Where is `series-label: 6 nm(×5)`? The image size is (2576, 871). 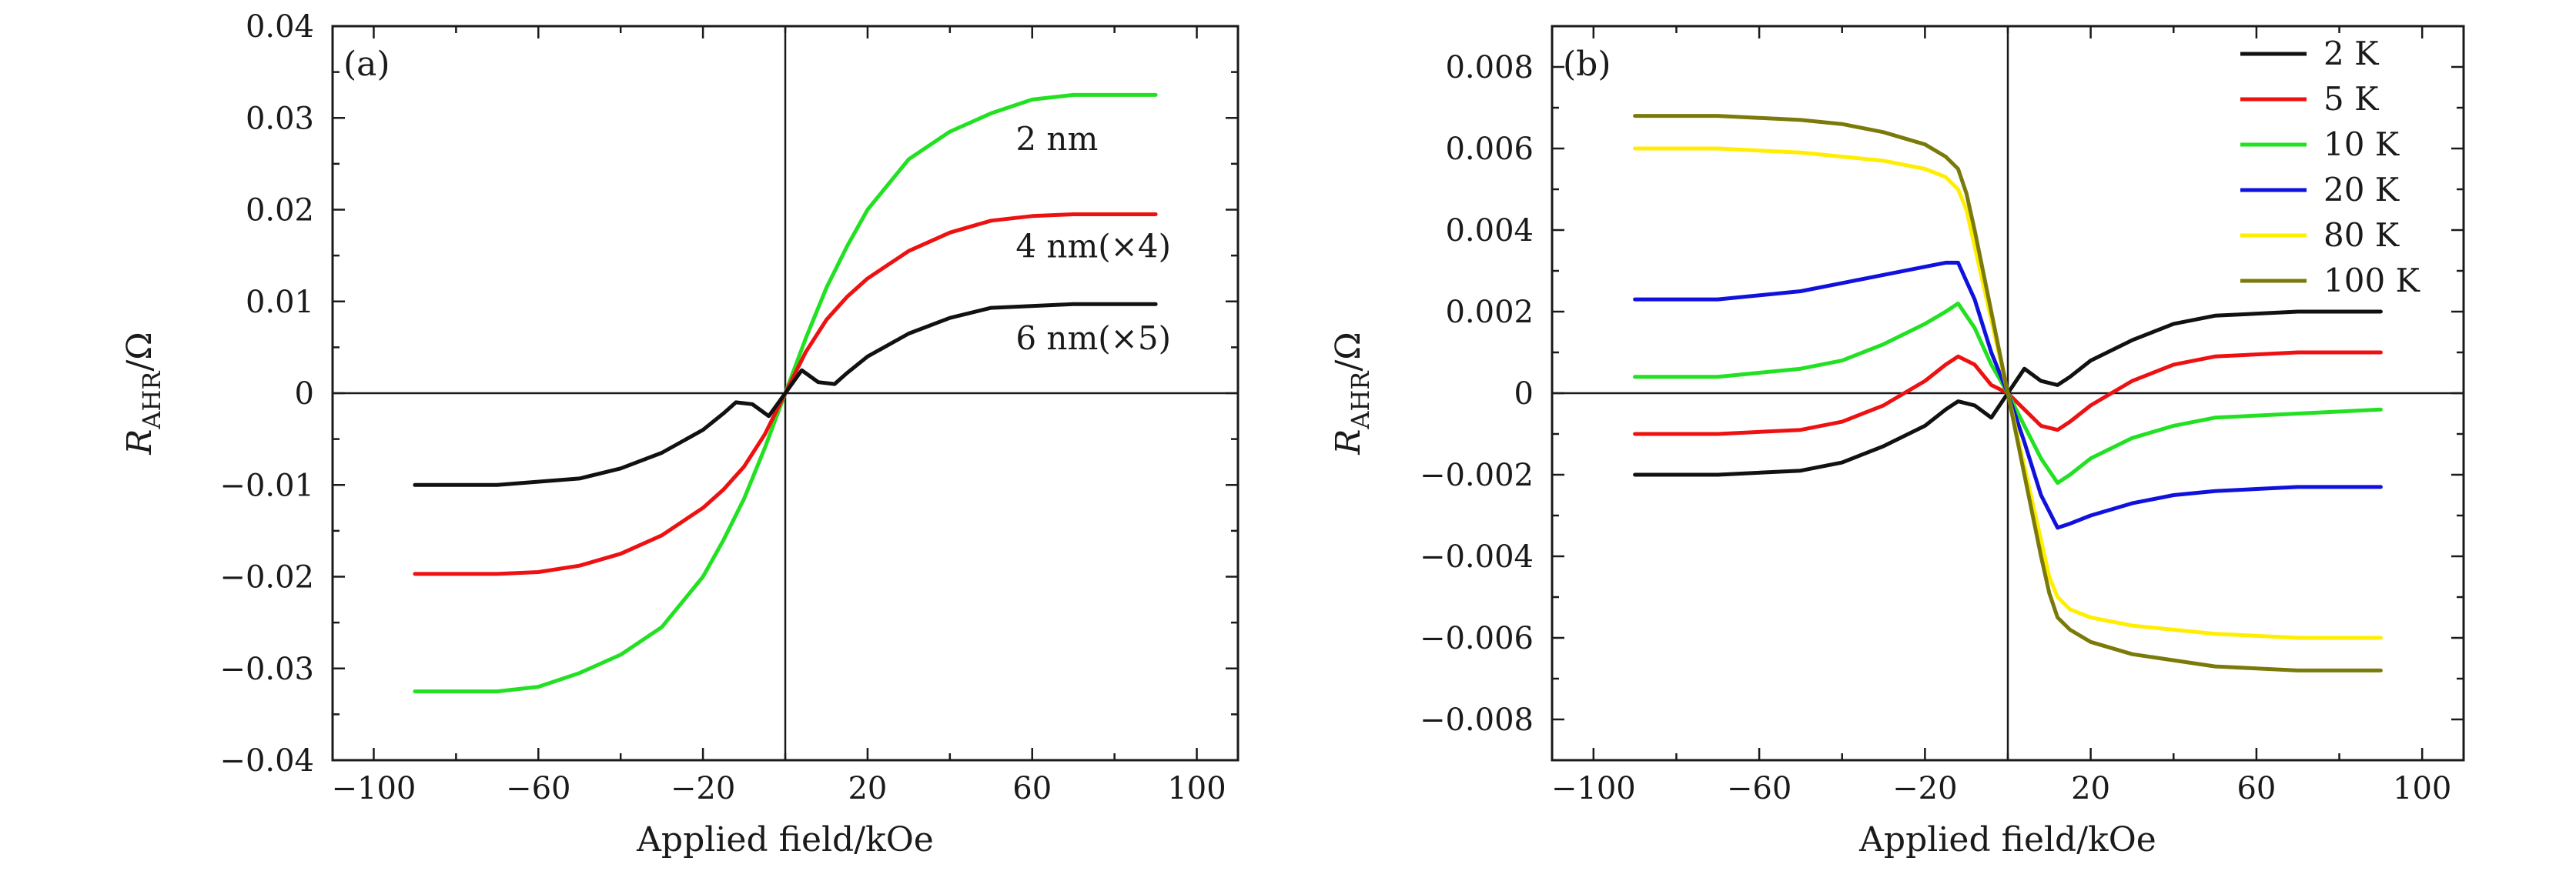
series-label: 6 nm(×5) is located at coordinates (1093, 338).